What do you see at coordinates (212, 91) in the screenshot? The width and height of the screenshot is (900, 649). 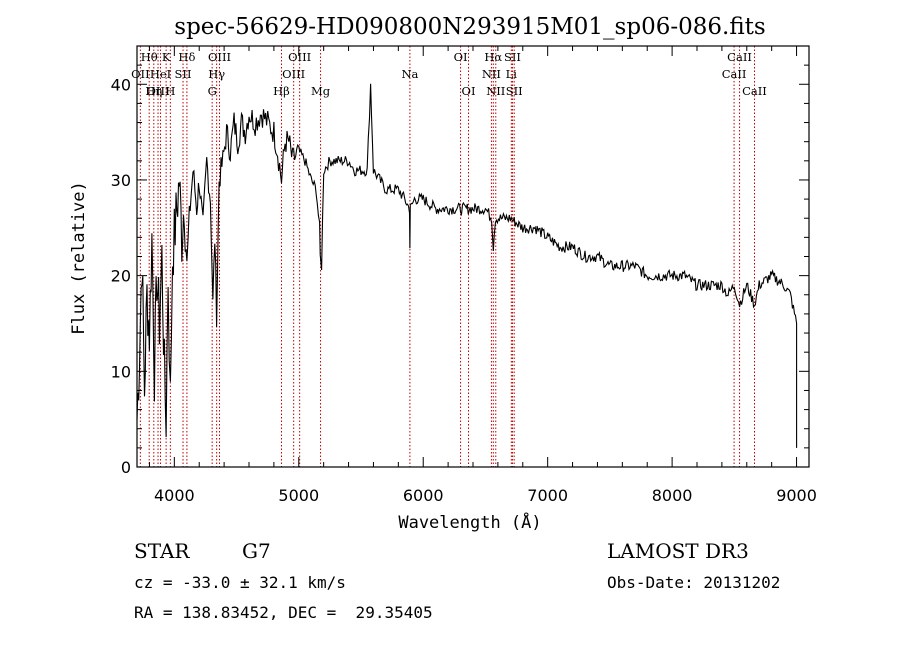 I see `line-label: G` at bounding box center [212, 91].